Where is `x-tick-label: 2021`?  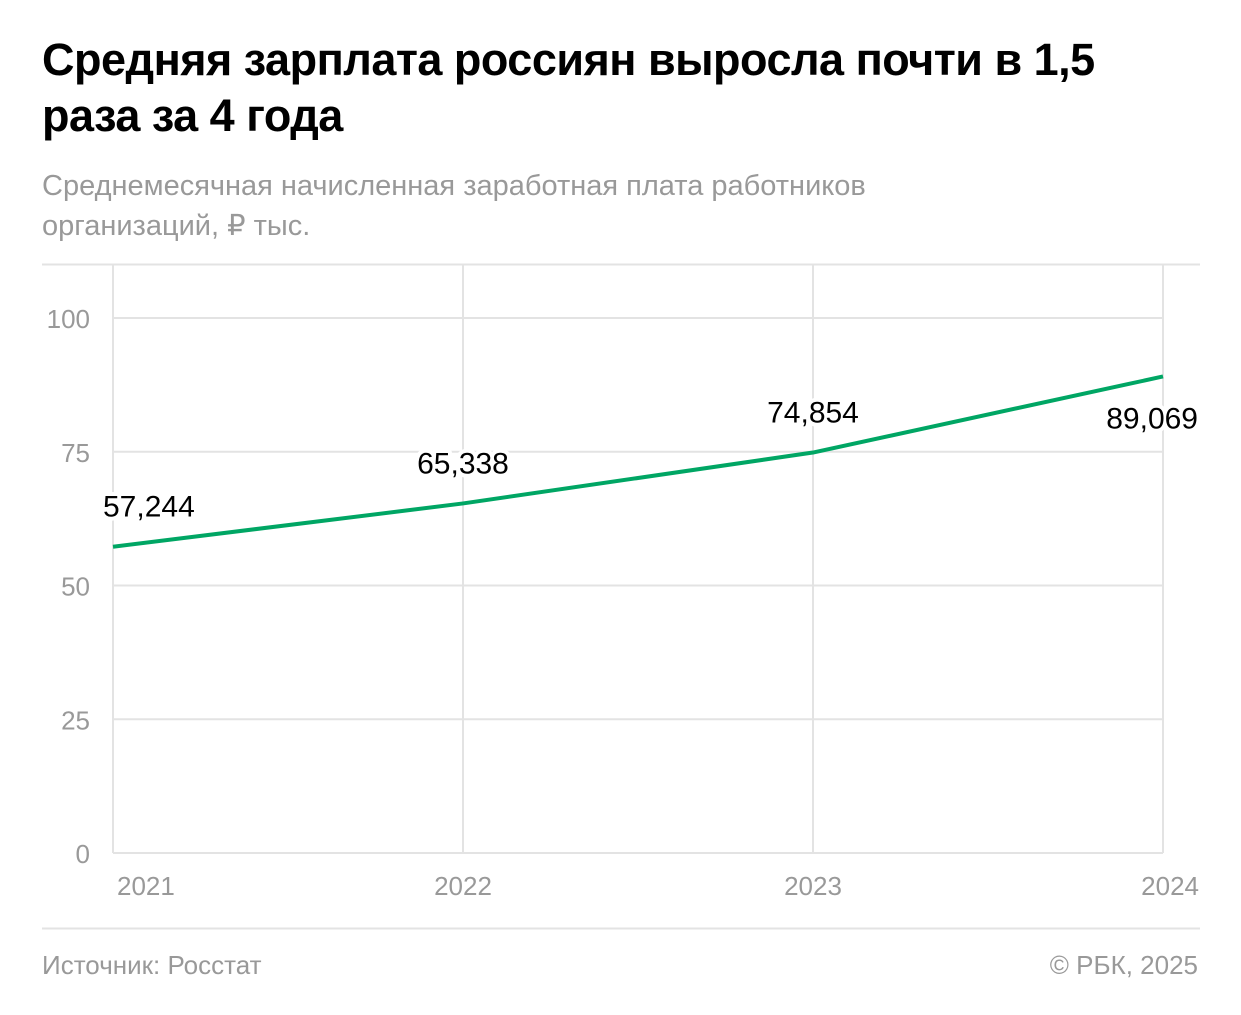 x-tick-label: 2021 is located at coordinates (146, 886).